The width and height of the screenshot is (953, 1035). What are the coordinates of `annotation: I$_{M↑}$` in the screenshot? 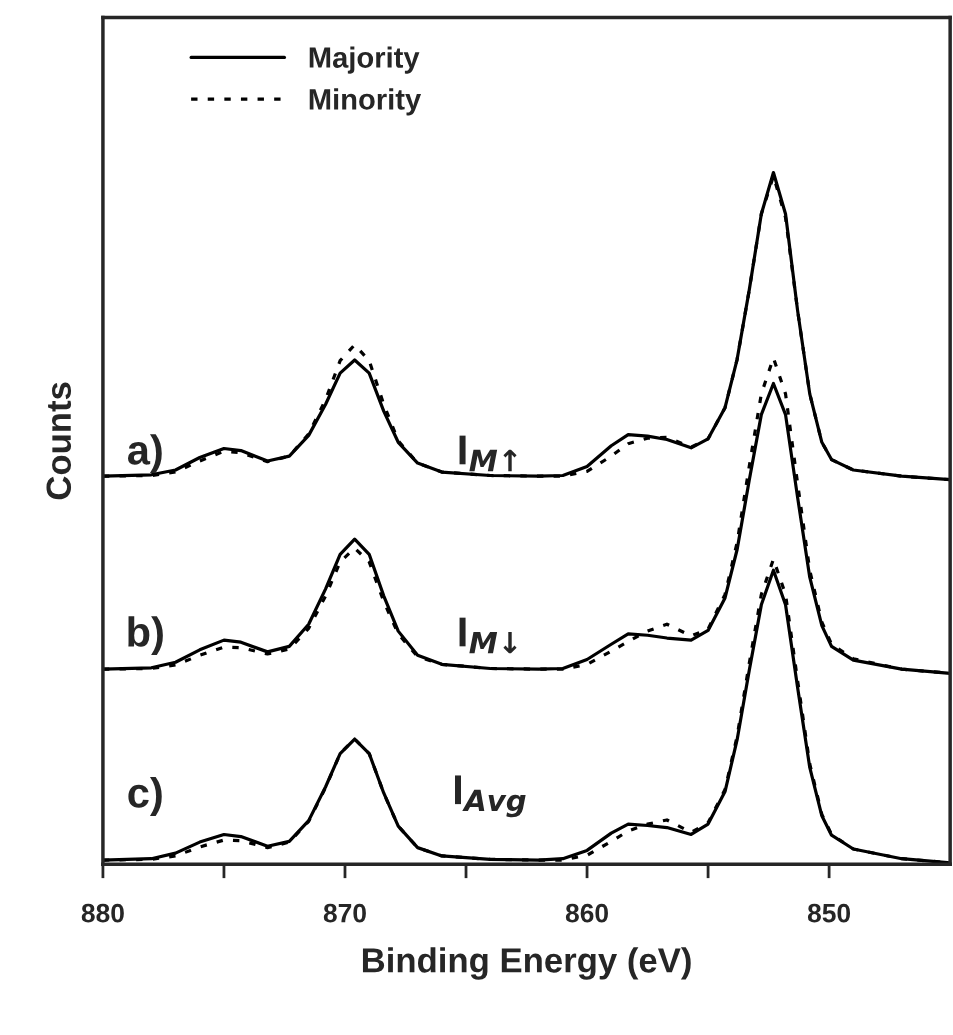 It's located at (488, 453).